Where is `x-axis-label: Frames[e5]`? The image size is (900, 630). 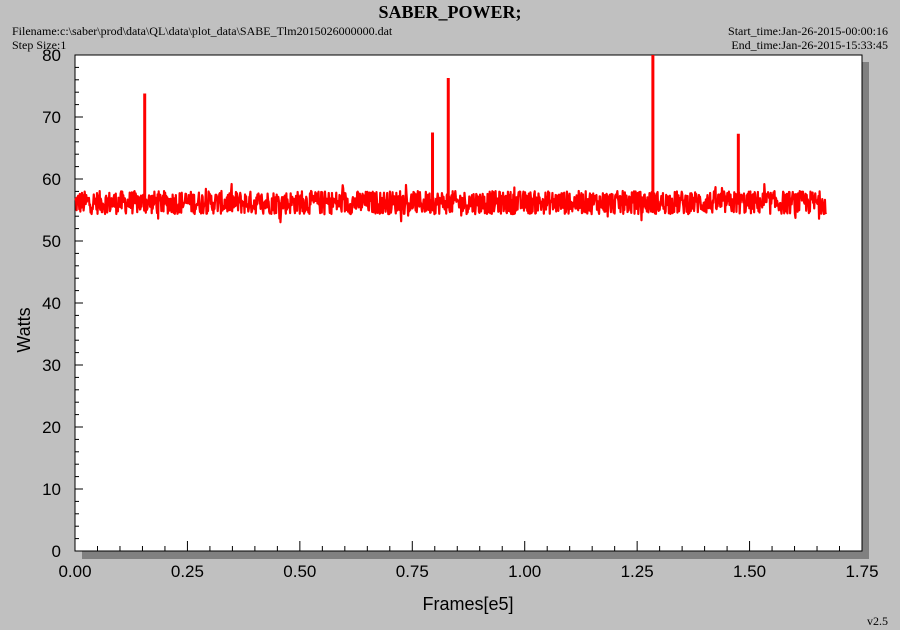 x-axis-label: Frames[e5] is located at coordinates (467, 604).